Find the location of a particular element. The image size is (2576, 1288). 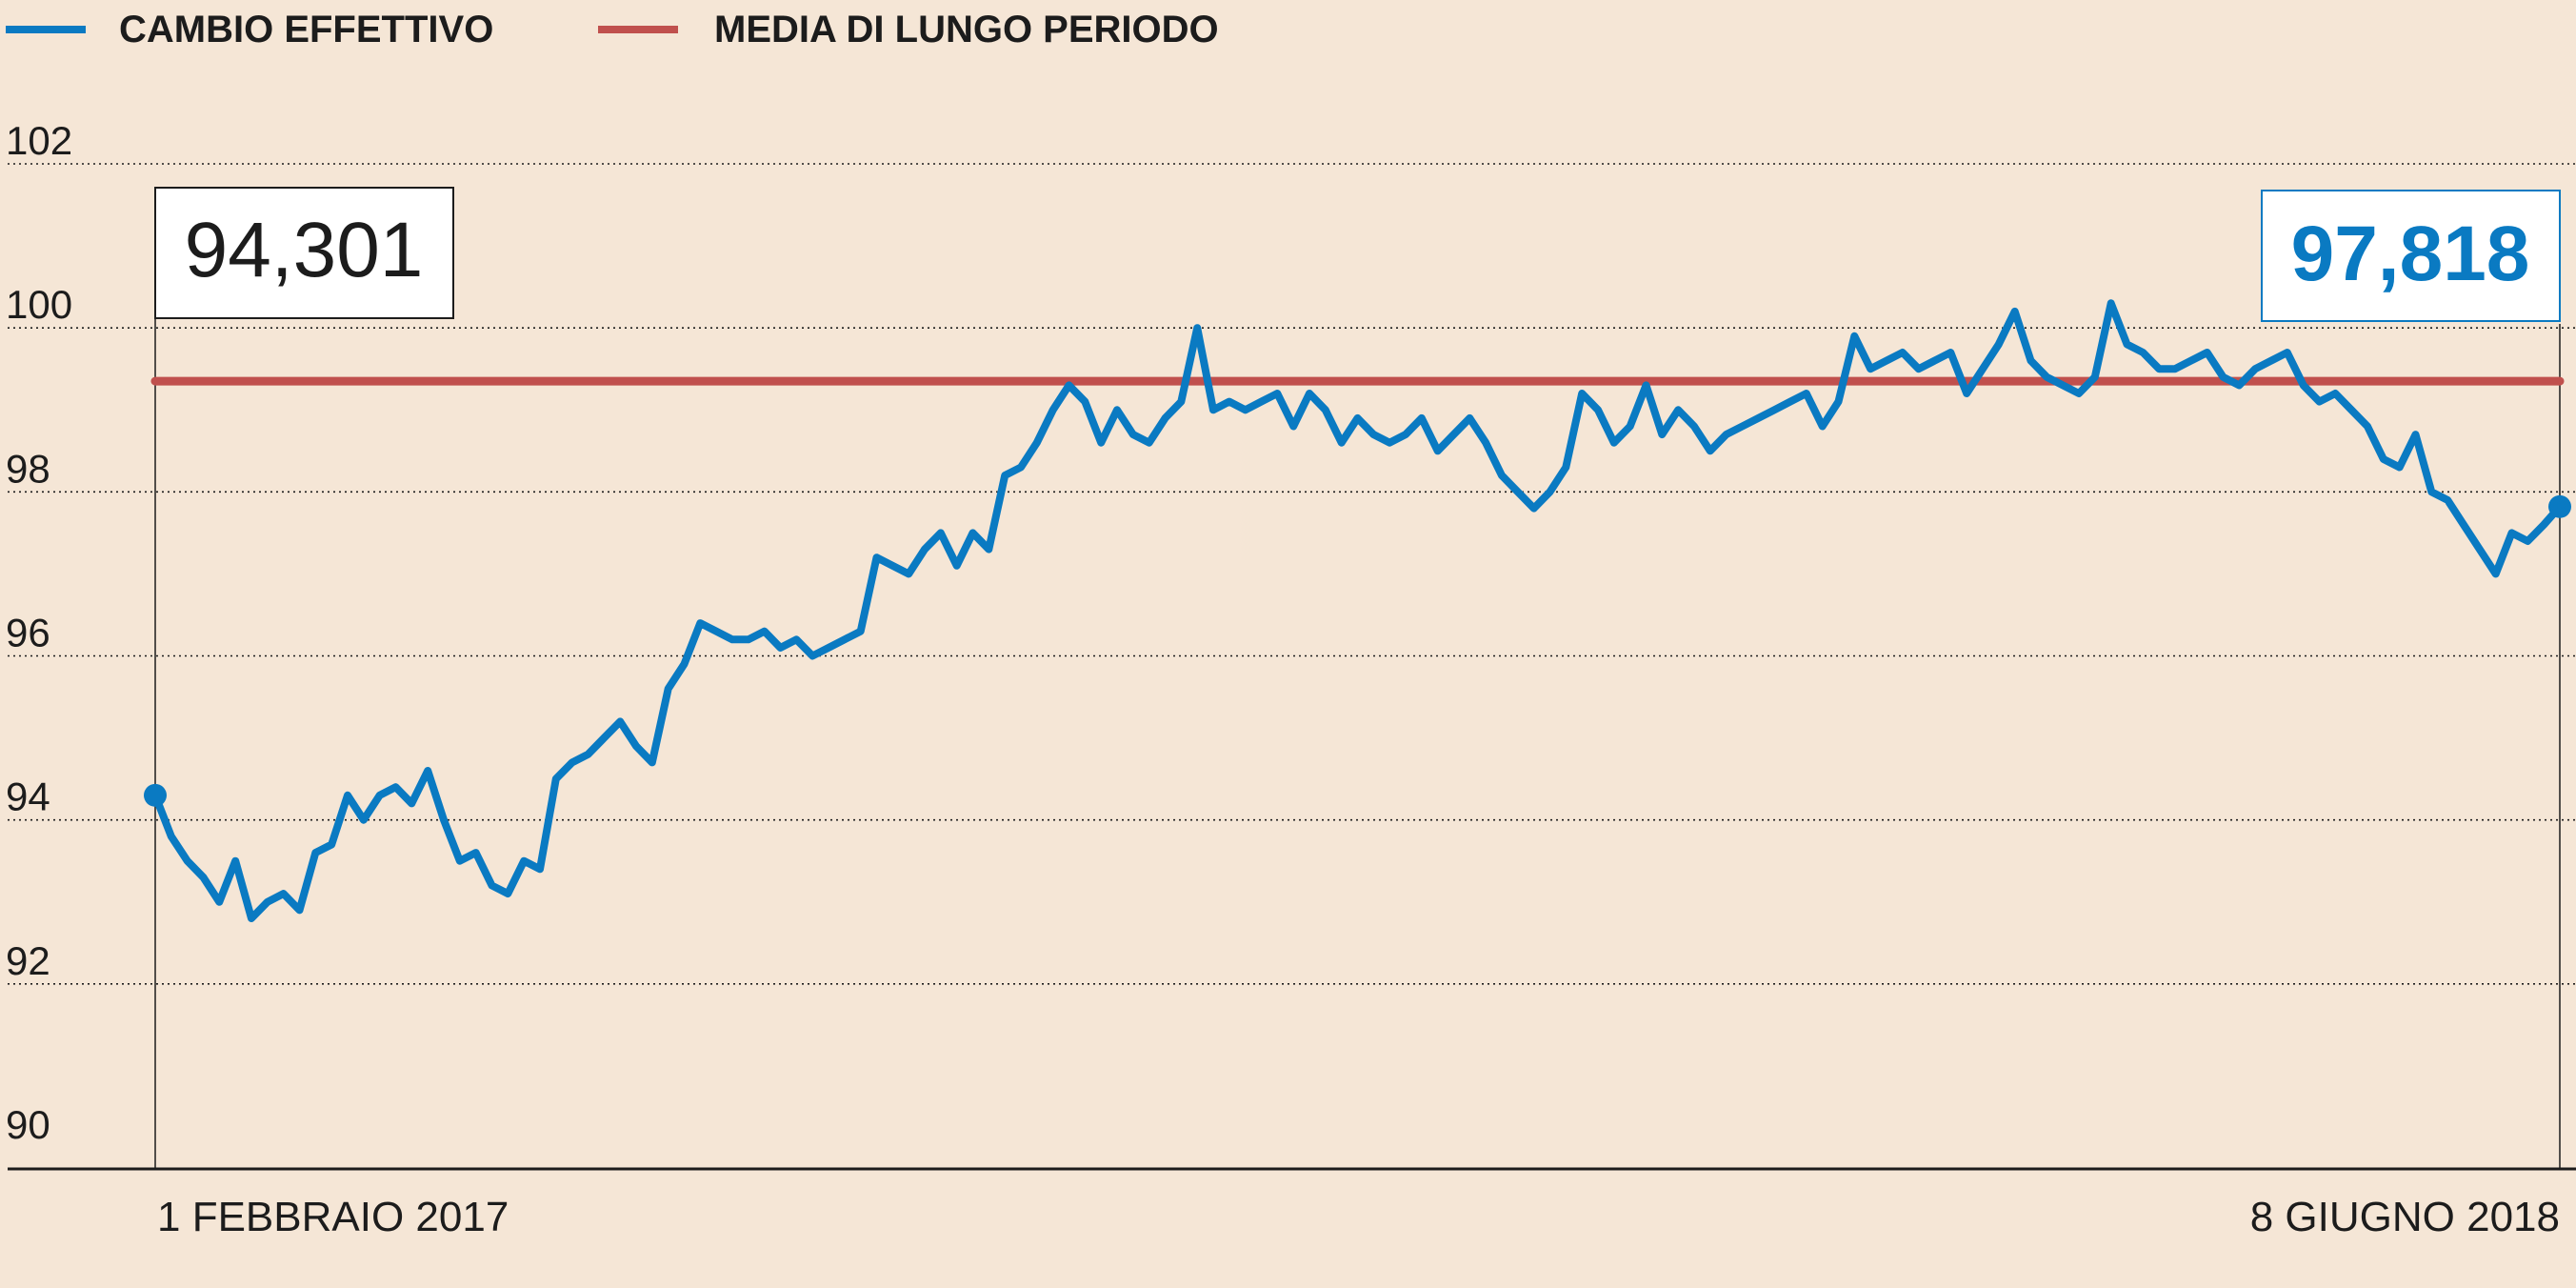

y-axis-ticks: 90 92 94 96 98 100 102 is located at coordinates (39, 632).